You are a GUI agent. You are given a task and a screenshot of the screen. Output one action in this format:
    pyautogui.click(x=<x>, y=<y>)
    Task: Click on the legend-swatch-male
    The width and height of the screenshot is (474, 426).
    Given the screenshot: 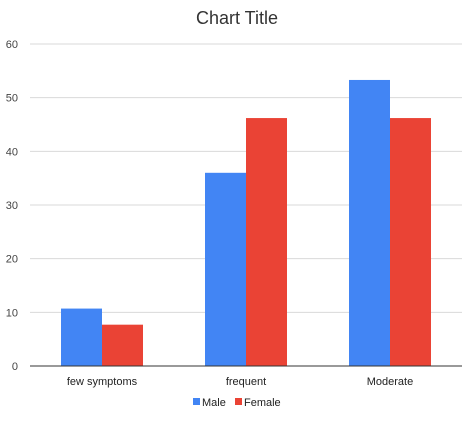 What is the action you would take?
    pyautogui.click(x=196, y=401)
    